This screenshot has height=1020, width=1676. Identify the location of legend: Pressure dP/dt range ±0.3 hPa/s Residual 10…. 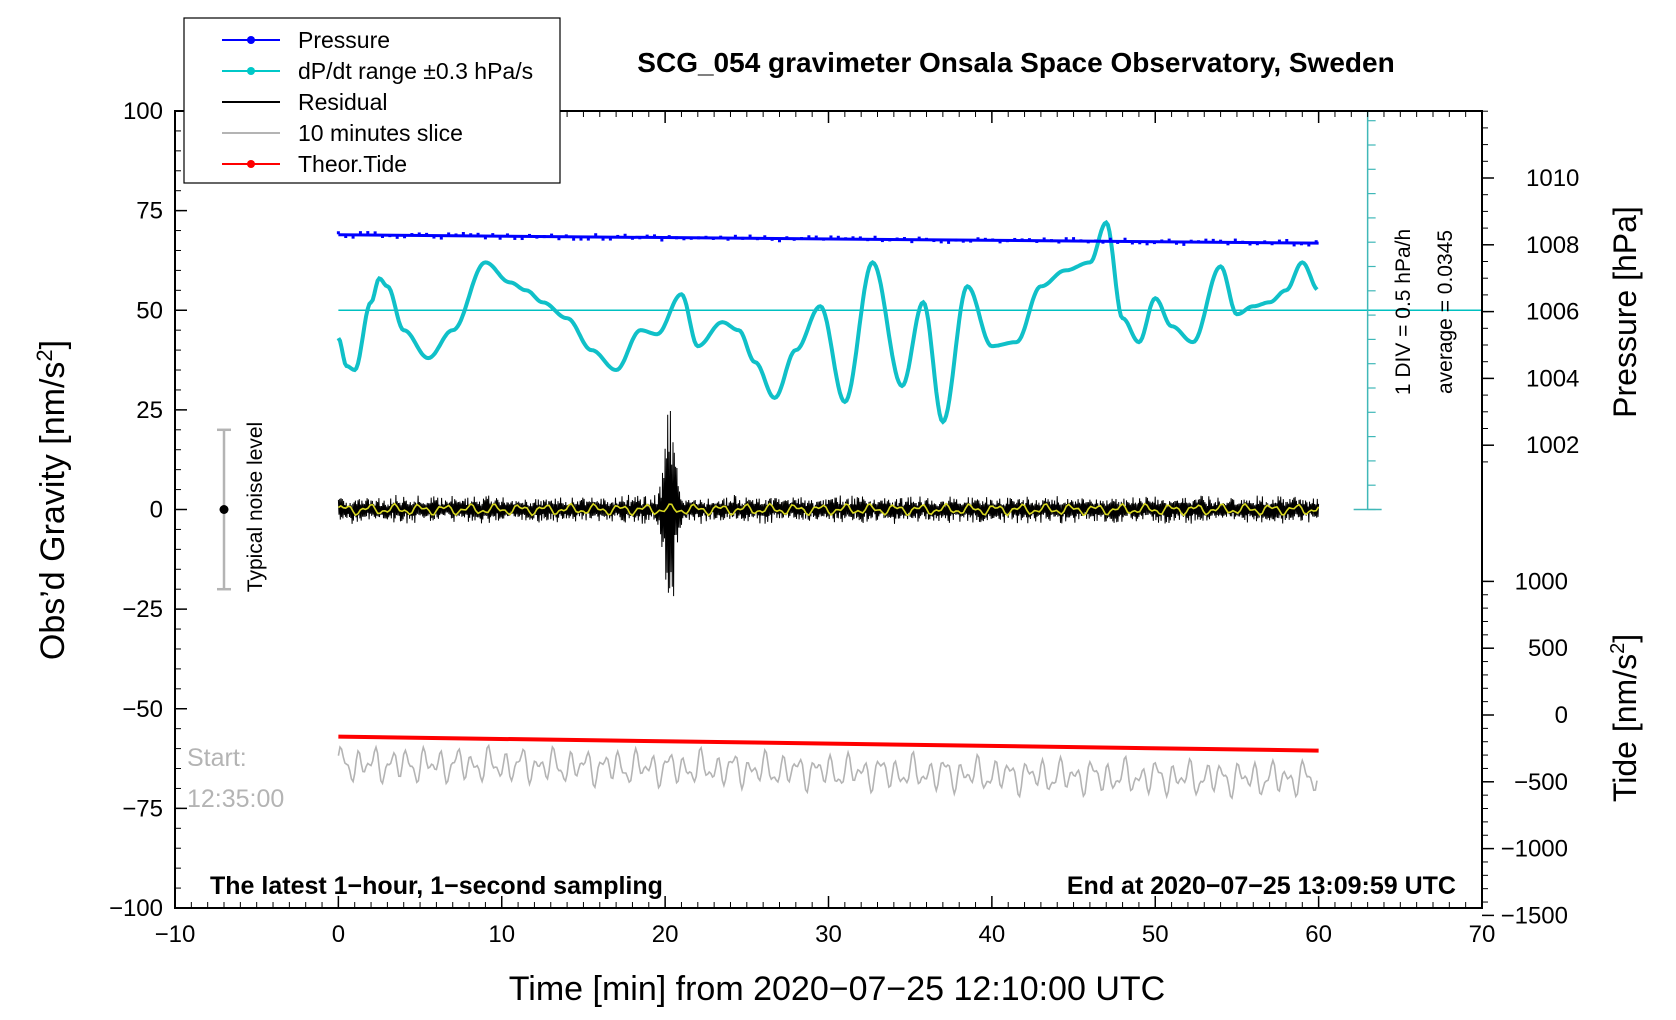
(372, 100).